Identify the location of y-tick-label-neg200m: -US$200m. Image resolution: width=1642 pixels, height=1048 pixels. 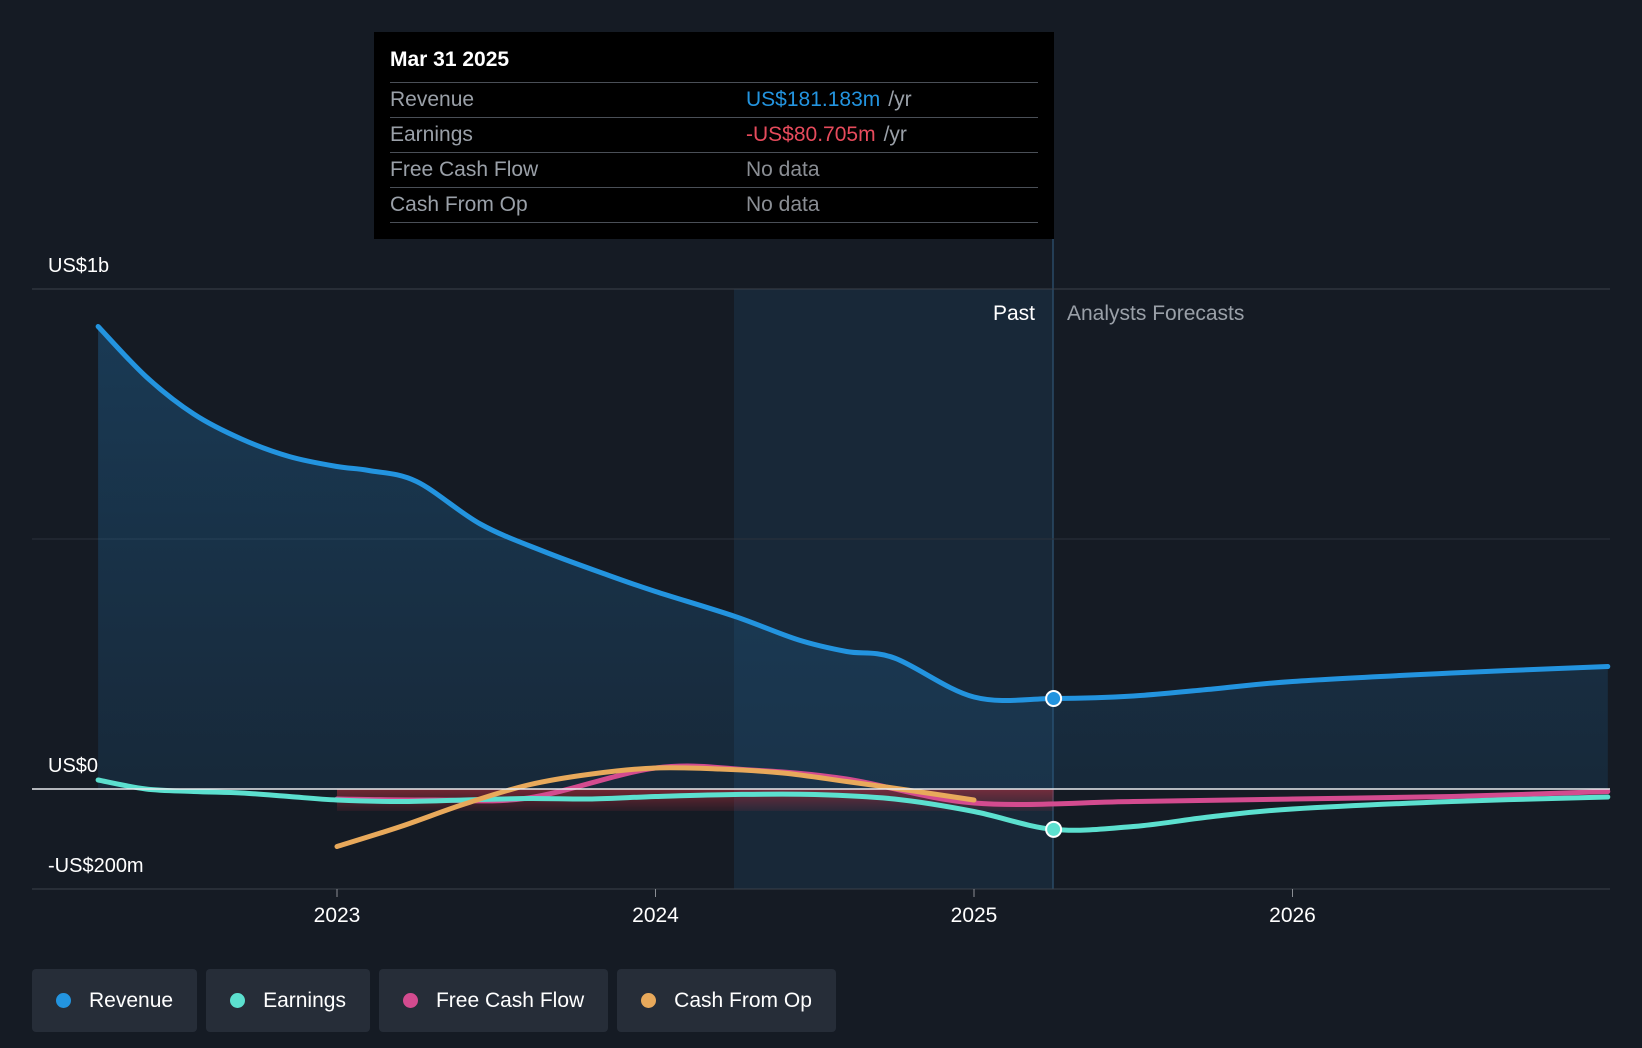
(96, 866).